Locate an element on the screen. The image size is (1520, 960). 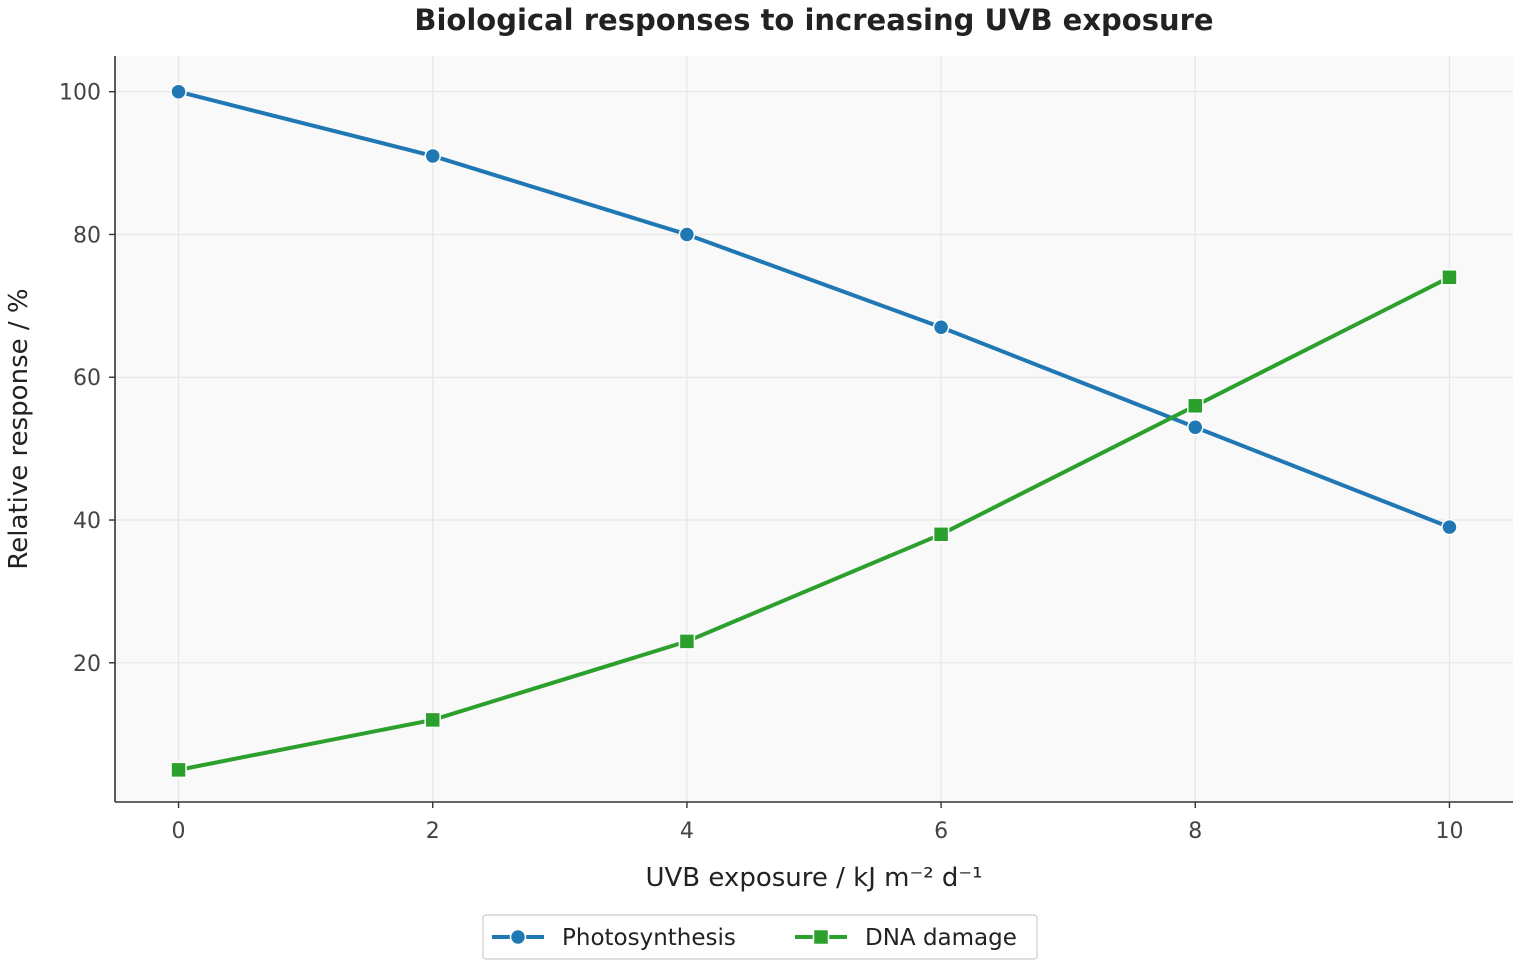
legend: Photosynthesis DNA damage is located at coordinates (760, 937).